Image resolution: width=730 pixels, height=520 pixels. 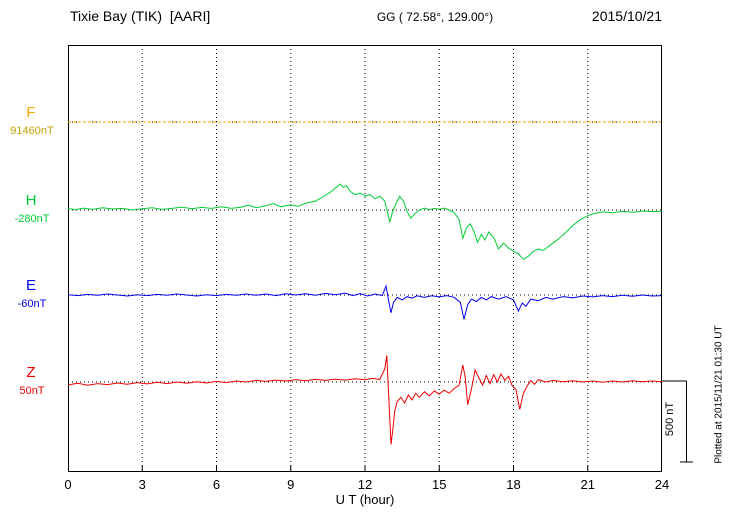 I want to click on x-tick-label-6: 6, so click(x=216, y=484).